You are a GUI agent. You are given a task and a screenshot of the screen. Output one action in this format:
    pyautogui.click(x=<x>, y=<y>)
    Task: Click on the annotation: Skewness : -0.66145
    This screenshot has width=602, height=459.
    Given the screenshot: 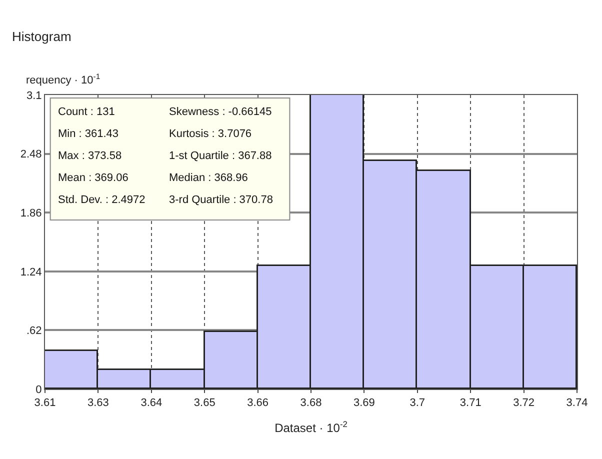 What is the action you would take?
    pyautogui.click(x=220, y=112)
    